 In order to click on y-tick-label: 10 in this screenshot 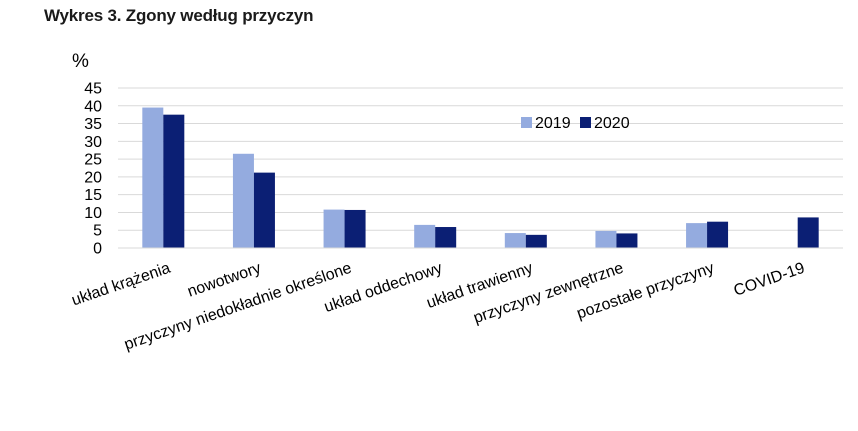, I will do `click(93, 213)`.